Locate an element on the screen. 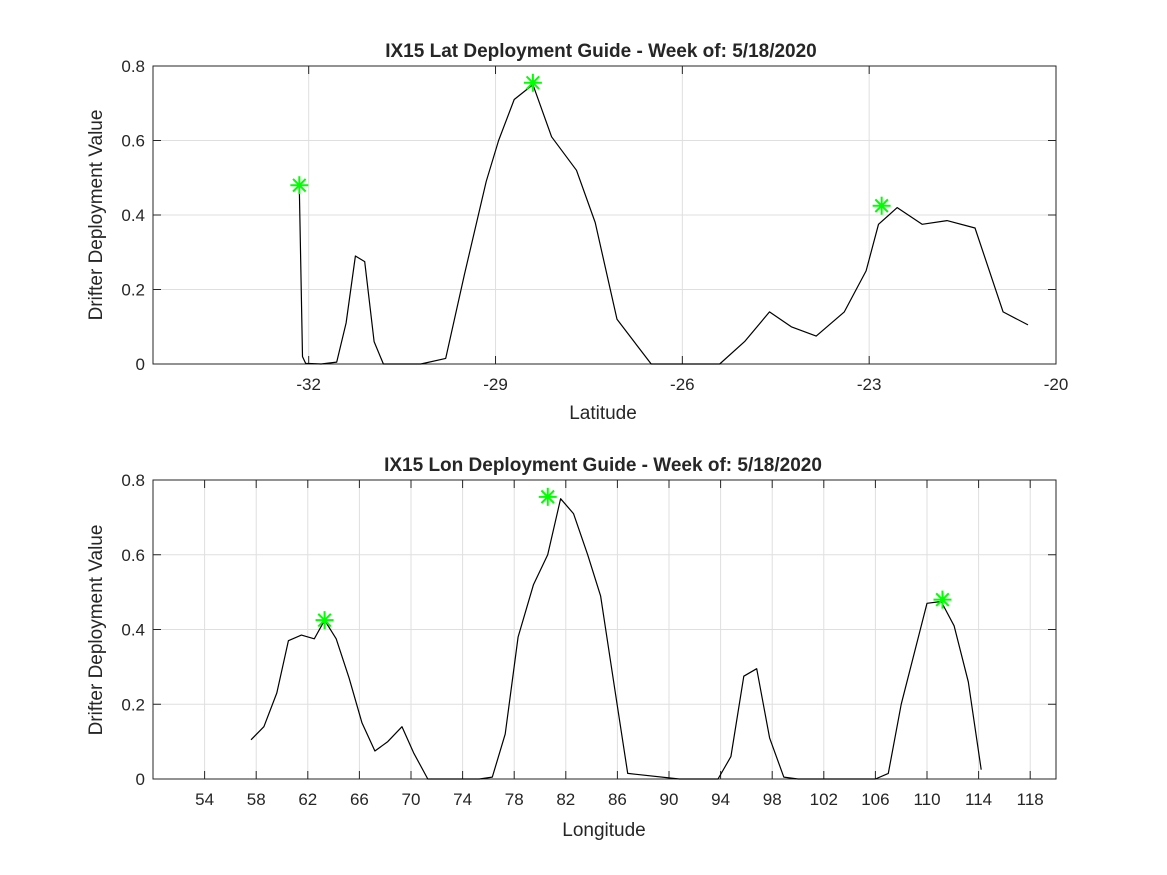 The height and width of the screenshot is (875, 1167). lon-xtick-label-9: 90 is located at coordinates (669, 799).